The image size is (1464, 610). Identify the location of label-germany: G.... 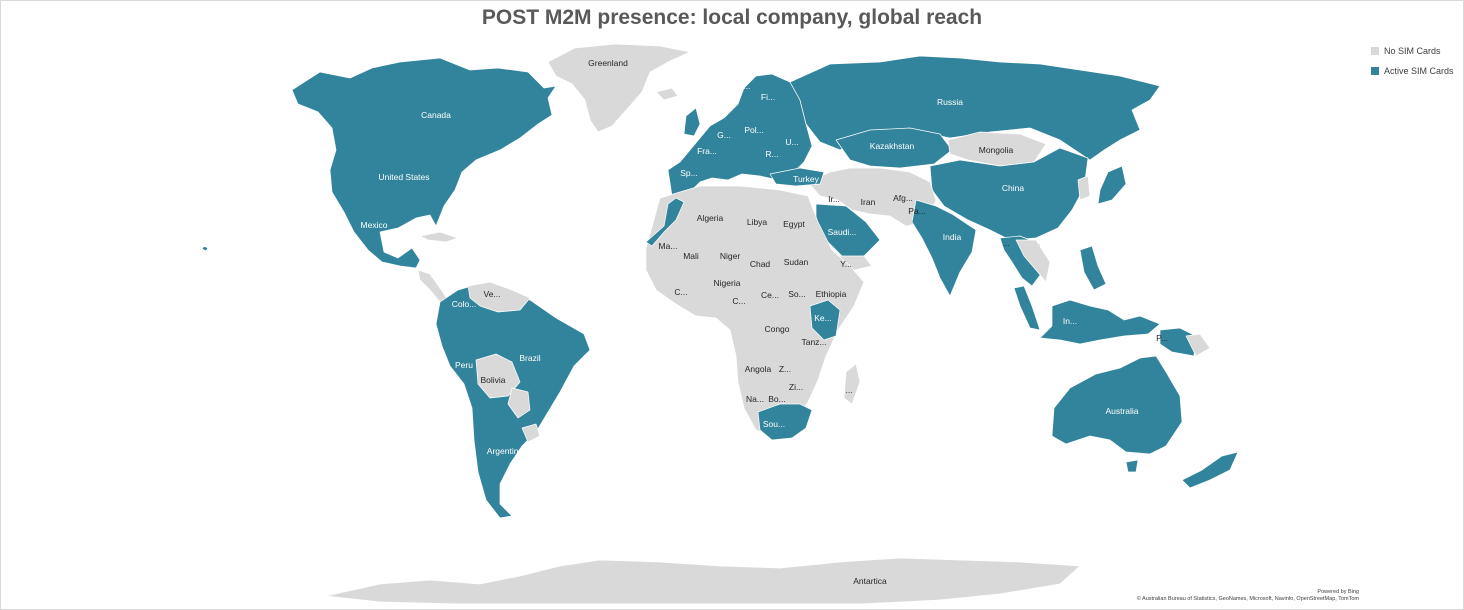
(724, 135).